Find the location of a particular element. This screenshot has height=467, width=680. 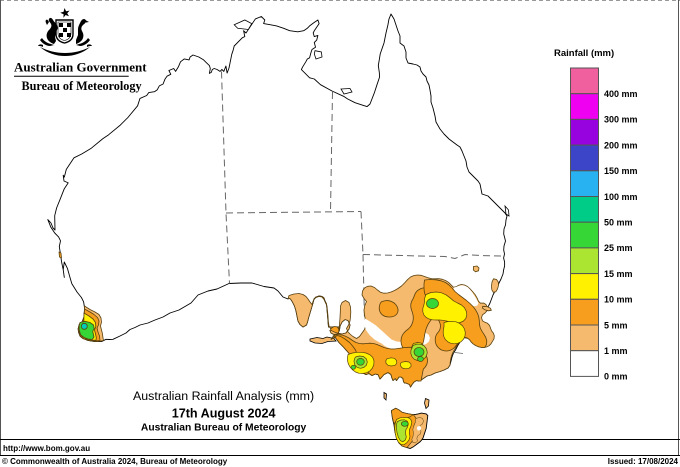

svg-text: 300 mm is located at coordinates (621, 120).